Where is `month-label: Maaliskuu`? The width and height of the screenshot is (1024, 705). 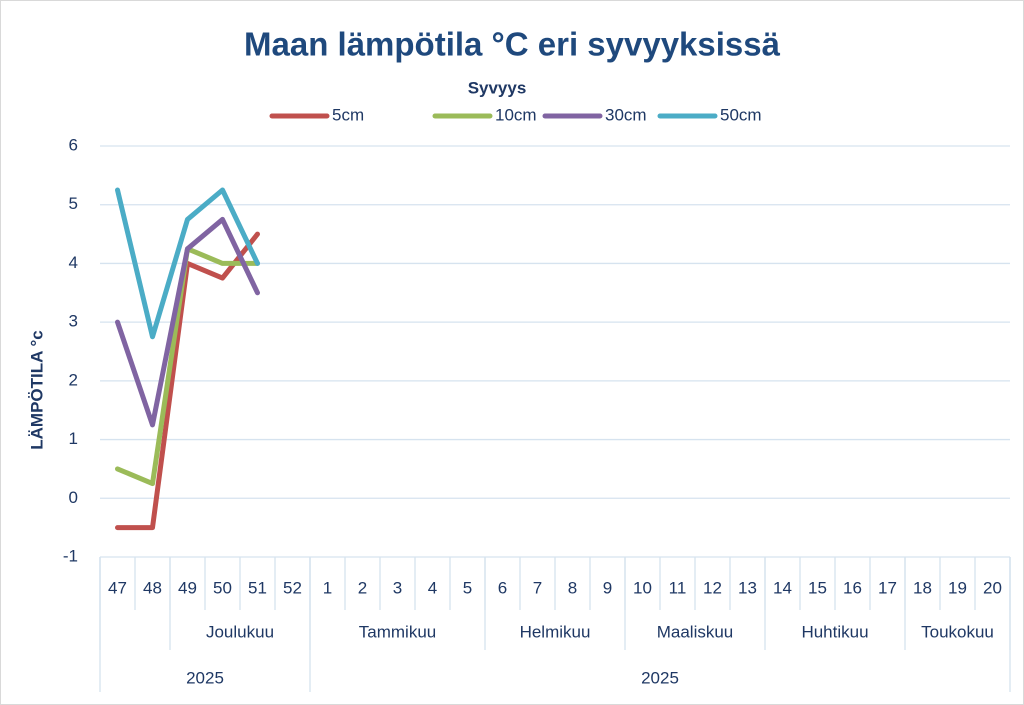 month-label: Maaliskuu is located at coordinates (695, 631).